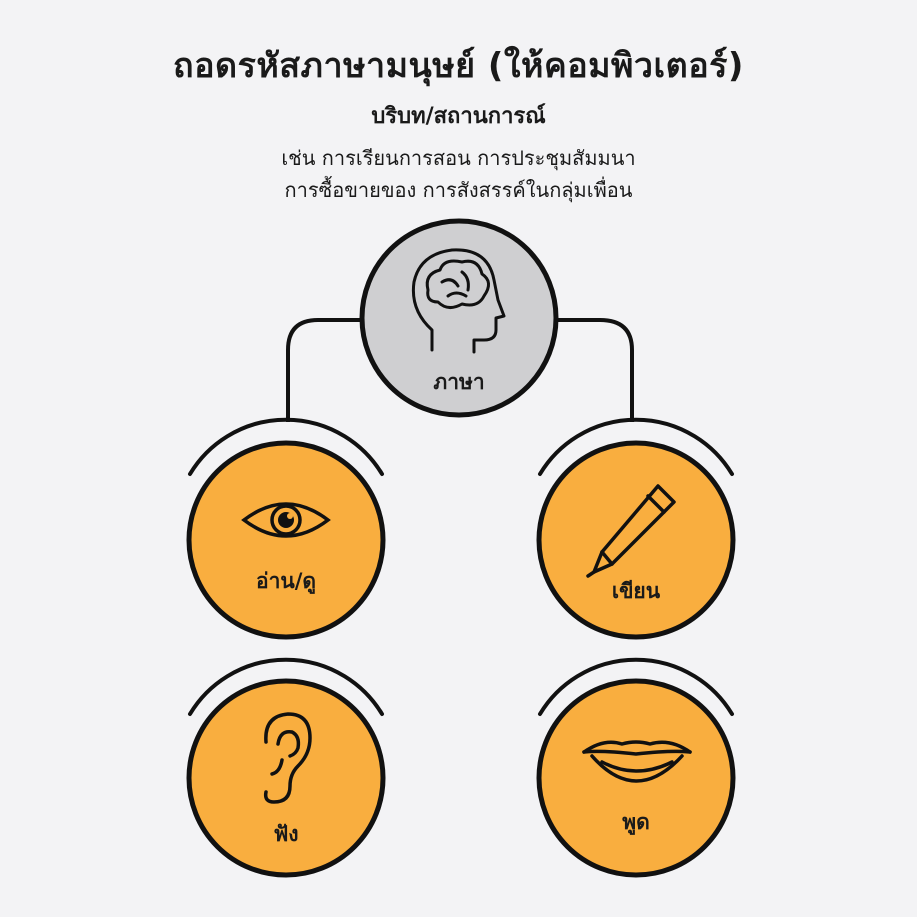  I want to click on arc-write, so click(636, 446).